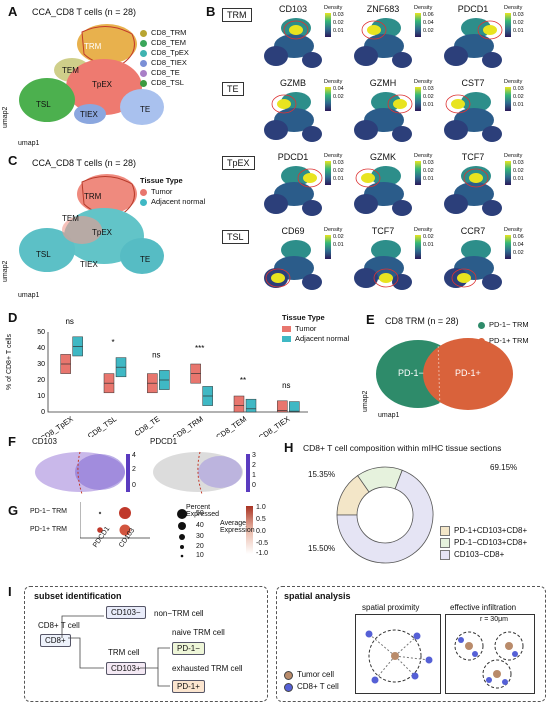 This screenshot has width=550, height=706. Describe the element at coordinates (509, 324) in the screenshot. I see `legend-label: PD-1− TRM` at that location.